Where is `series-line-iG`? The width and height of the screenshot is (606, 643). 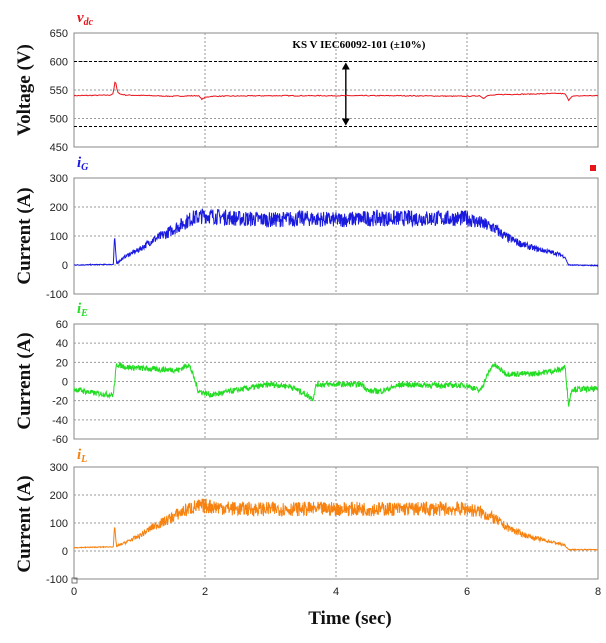 series-line-iG is located at coordinates (336, 238).